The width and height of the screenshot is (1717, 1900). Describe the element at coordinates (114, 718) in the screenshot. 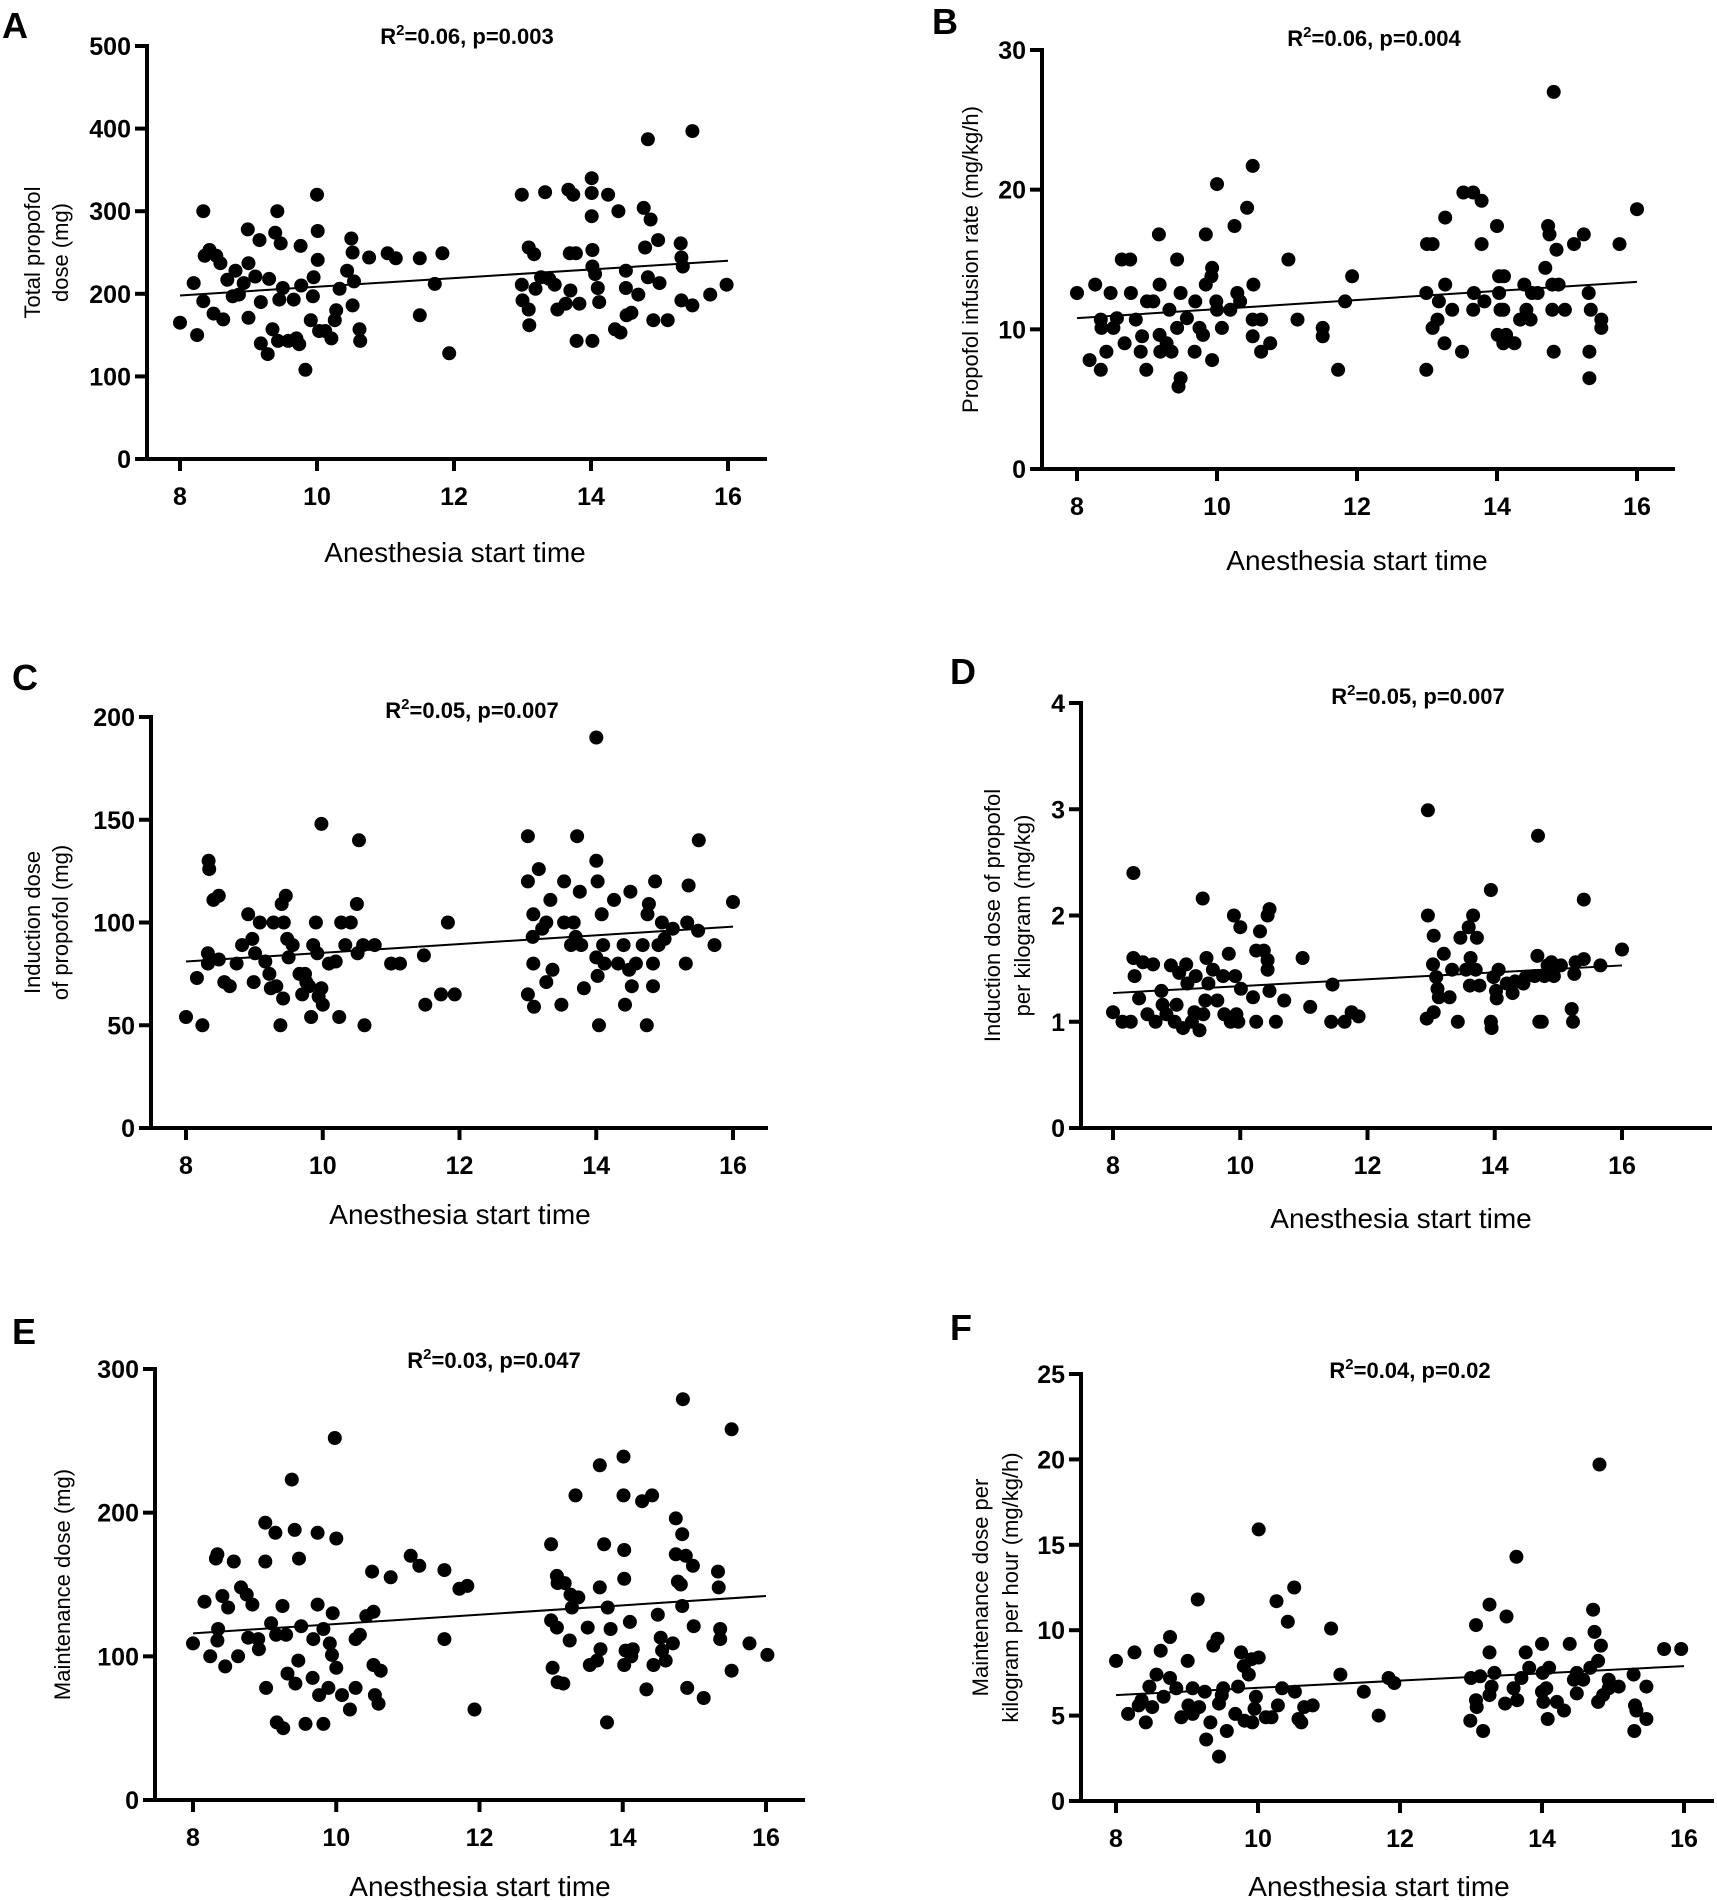

I see `y-tick-label: 200` at that location.